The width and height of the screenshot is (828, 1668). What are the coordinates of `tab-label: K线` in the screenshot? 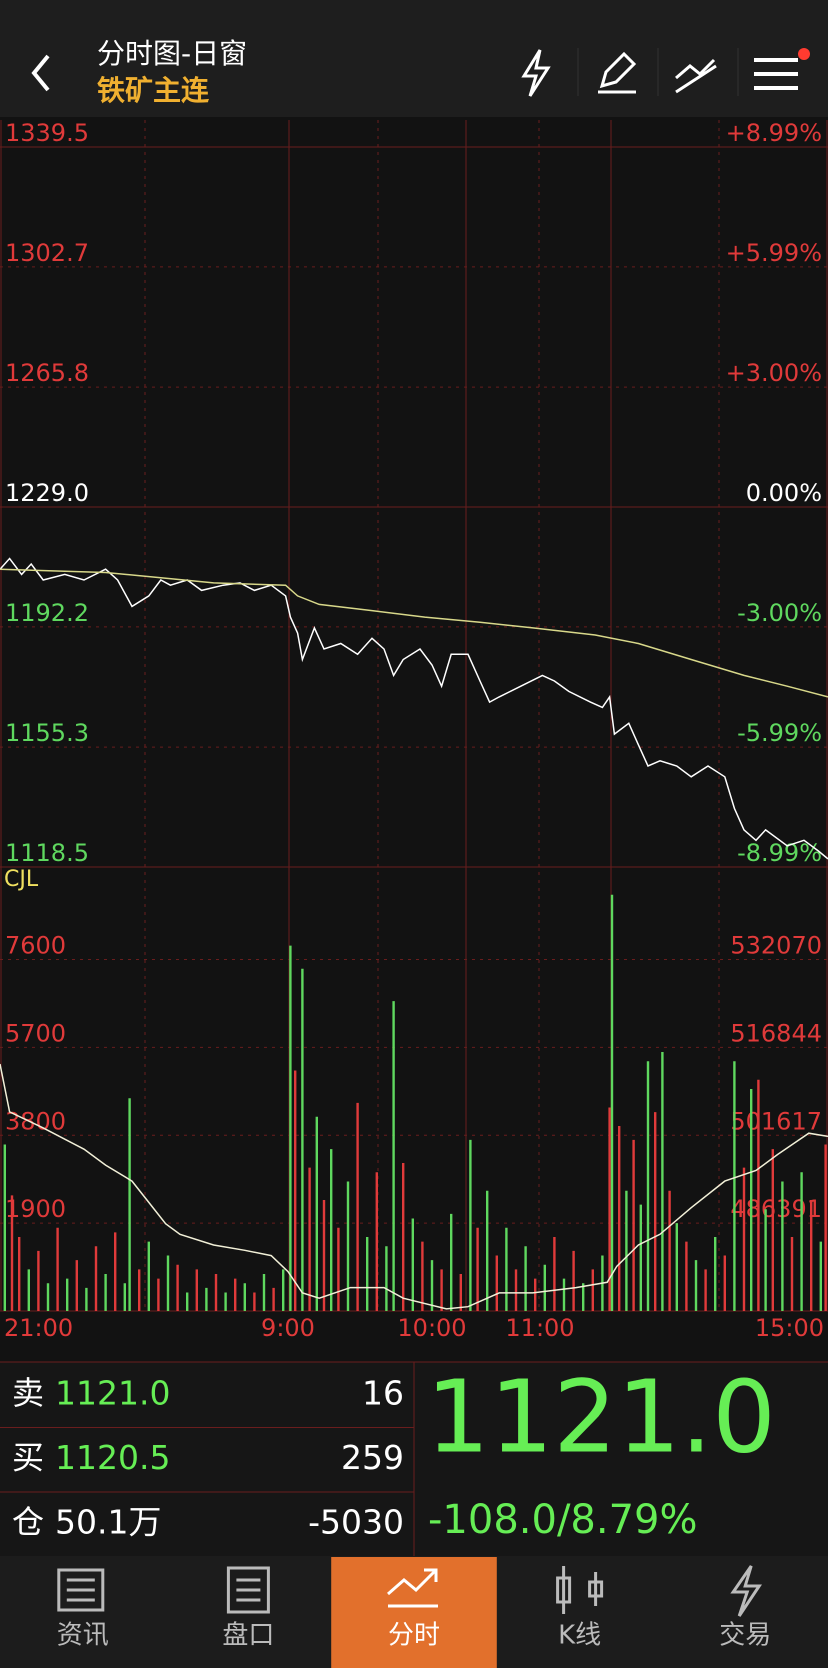 It's located at (579, 1636).